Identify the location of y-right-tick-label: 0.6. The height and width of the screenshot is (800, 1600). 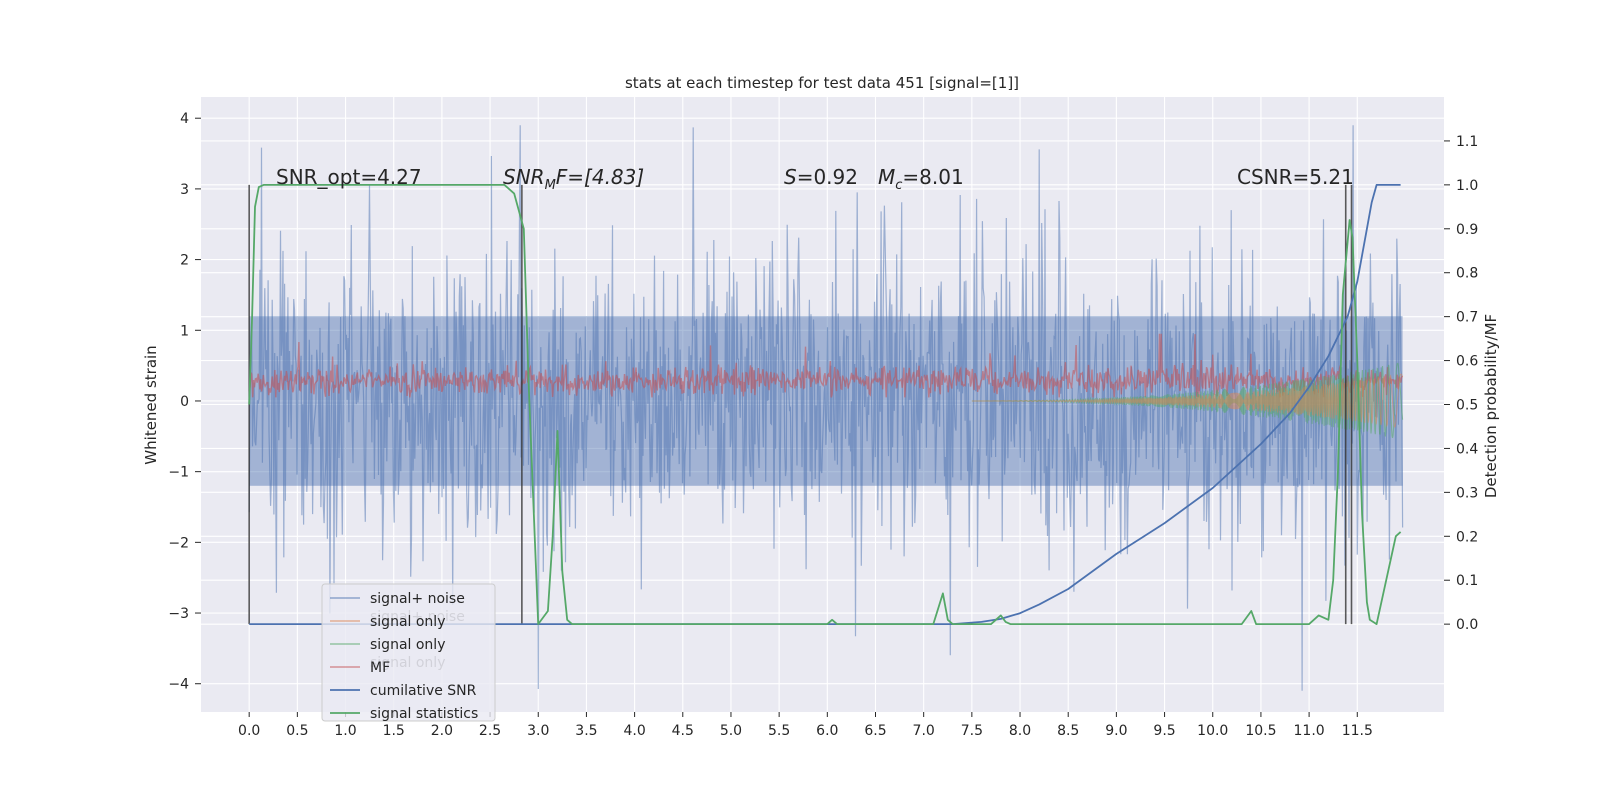
(1467, 362).